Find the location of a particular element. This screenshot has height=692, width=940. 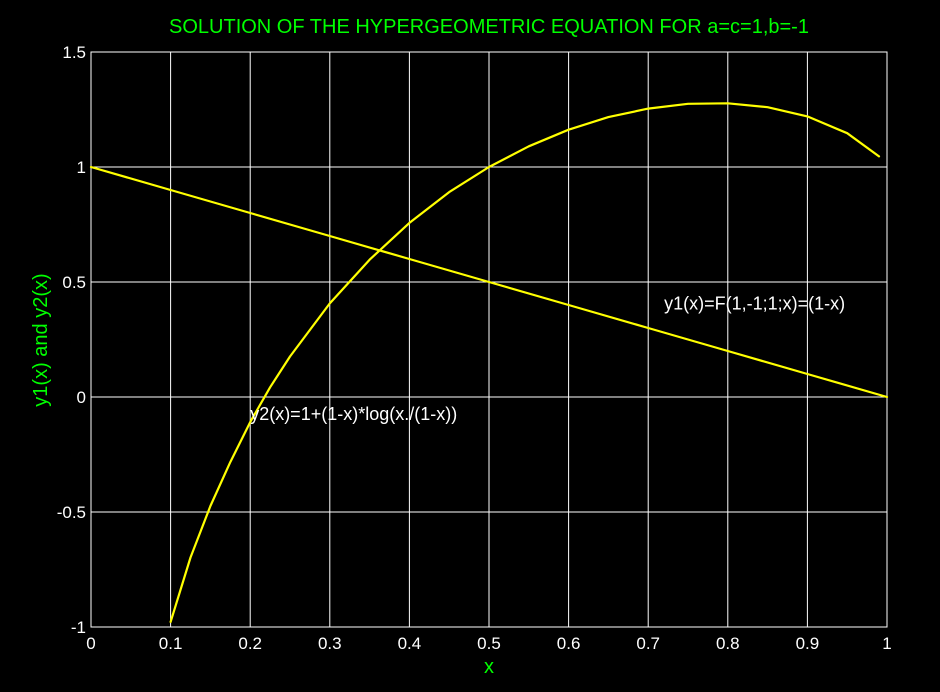

x-tick-labels: 0 0.1 0.2 0.3 0.4 0.5 0.6 0.7 0.8 0.9 1 is located at coordinates (488, 643).